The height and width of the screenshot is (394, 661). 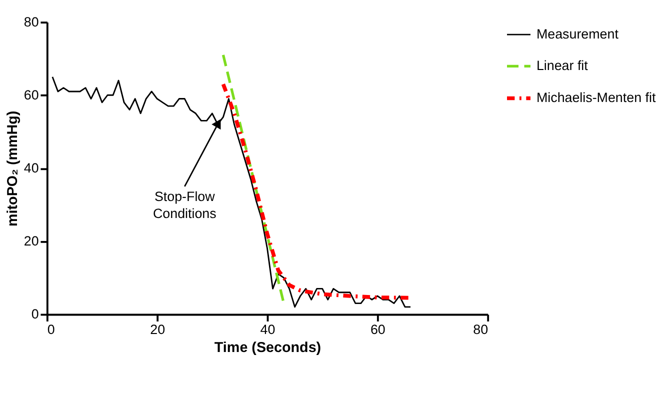 What do you see at coordinates (13, 168) in the screenshot?
I see `y-axis-title: mitoPO₂ (mmHg)` at bounding box center [13, 168].